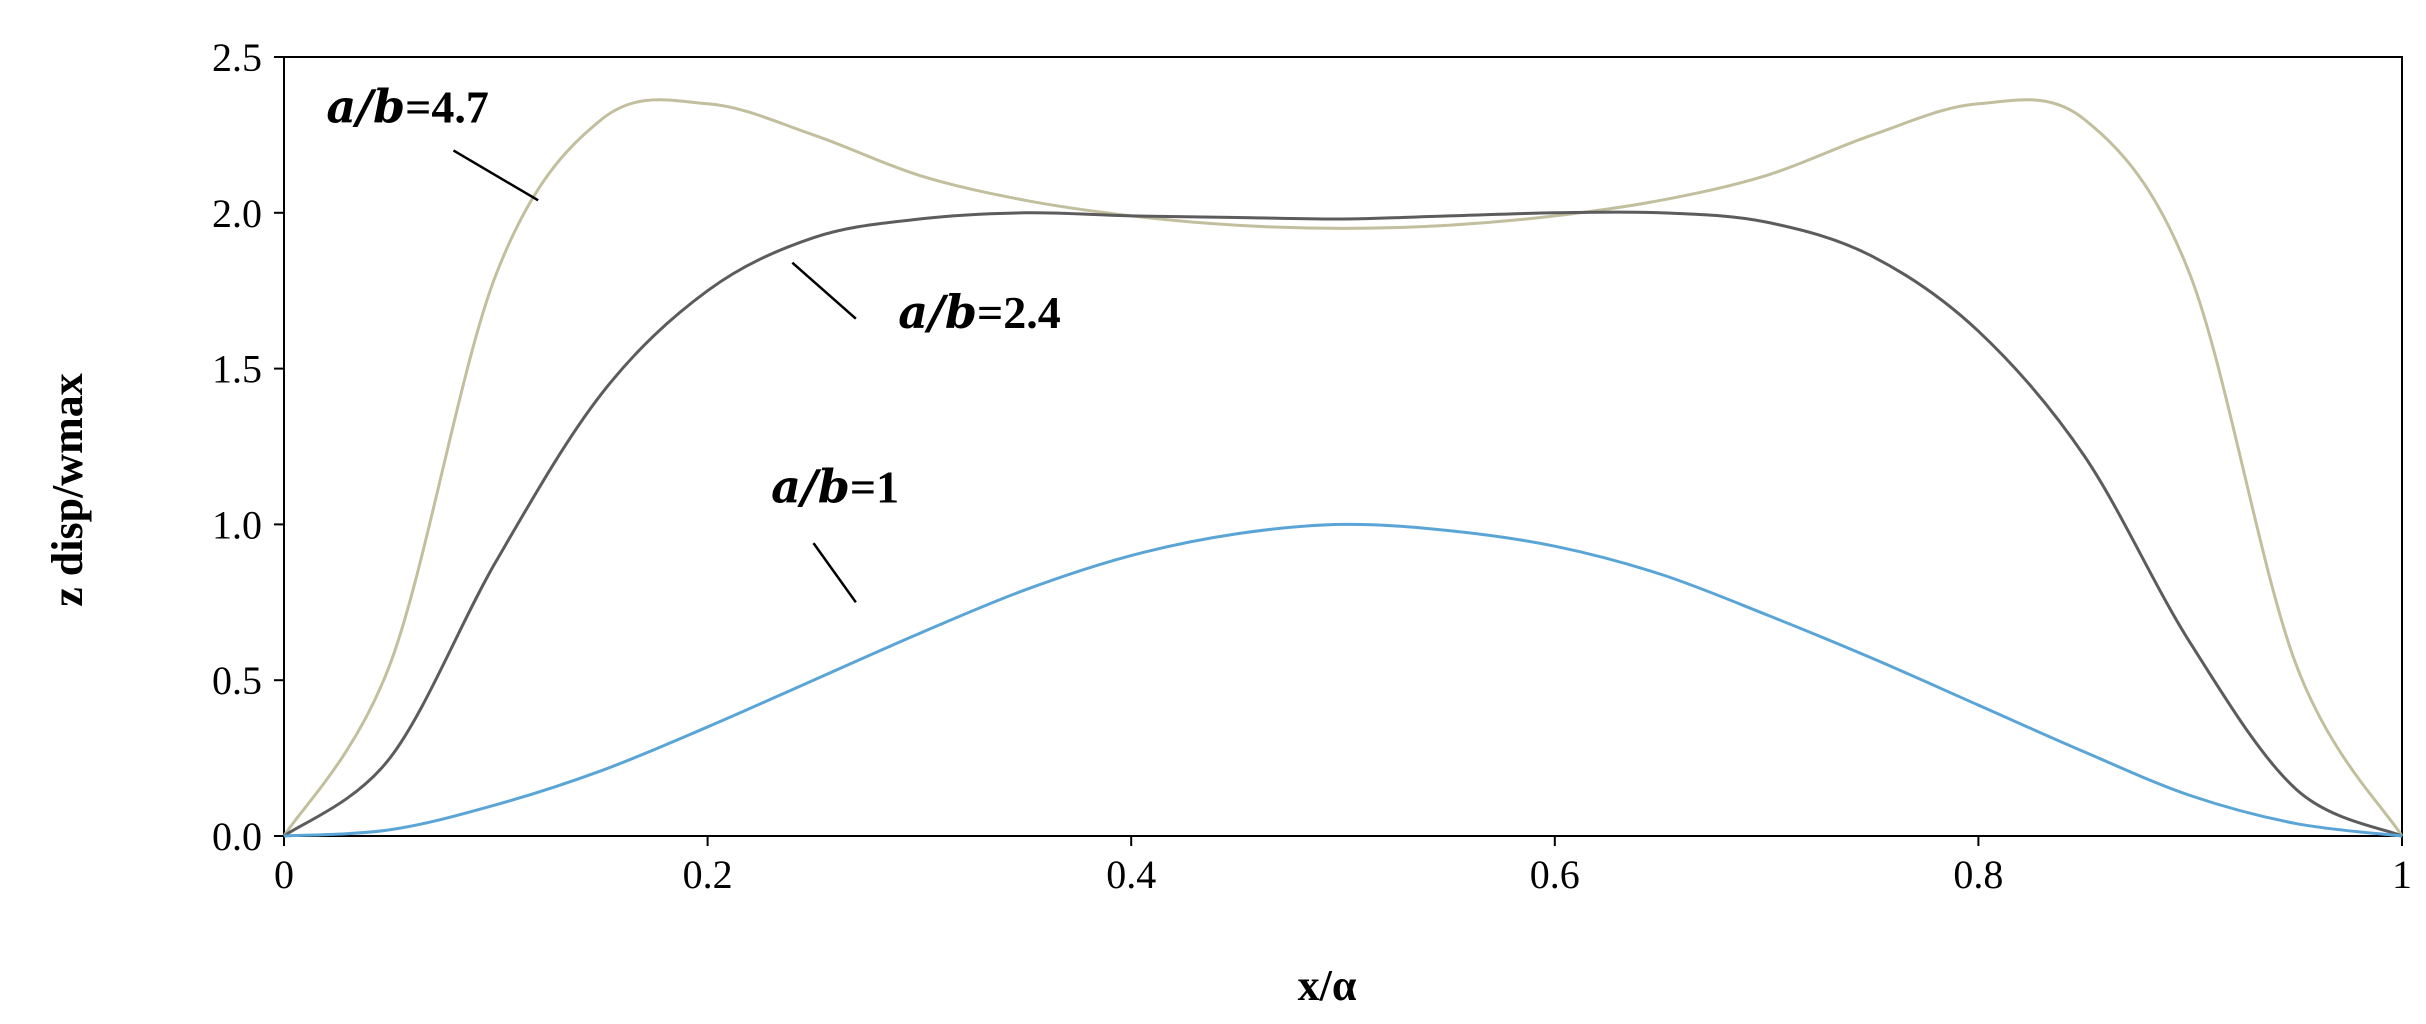 The image size is (2426, 1024). What do you see at coordinates (237, 213) in the screenshot?
I see `y-tick-label: 2.0` at bounding box center [237, 213].